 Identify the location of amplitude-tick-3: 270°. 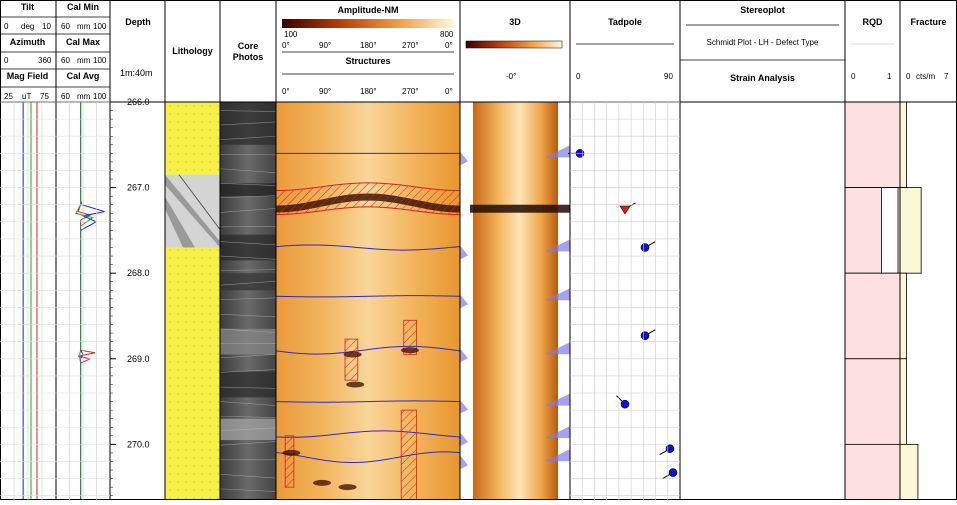
(410, 45).